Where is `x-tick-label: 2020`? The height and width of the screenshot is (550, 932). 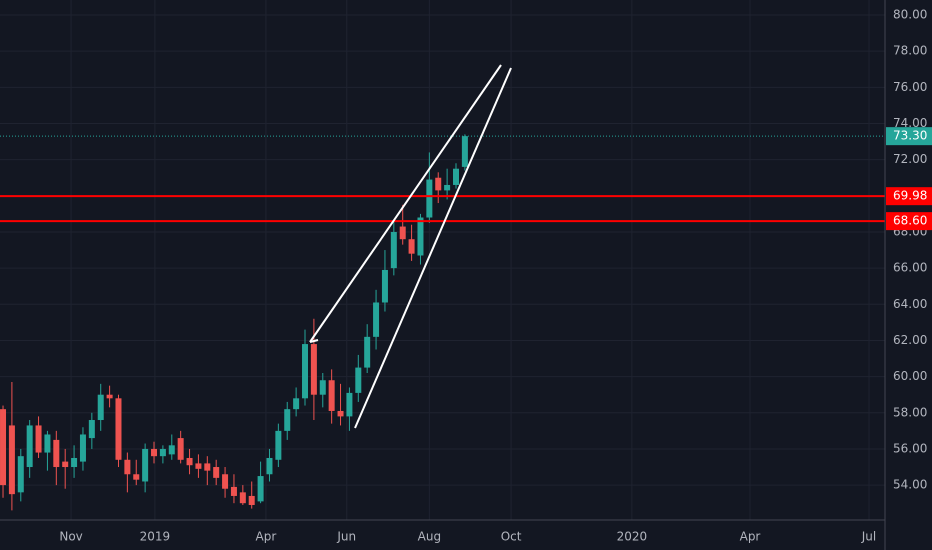 x-tick-label: 2020 is located at coordinates (632, 537).